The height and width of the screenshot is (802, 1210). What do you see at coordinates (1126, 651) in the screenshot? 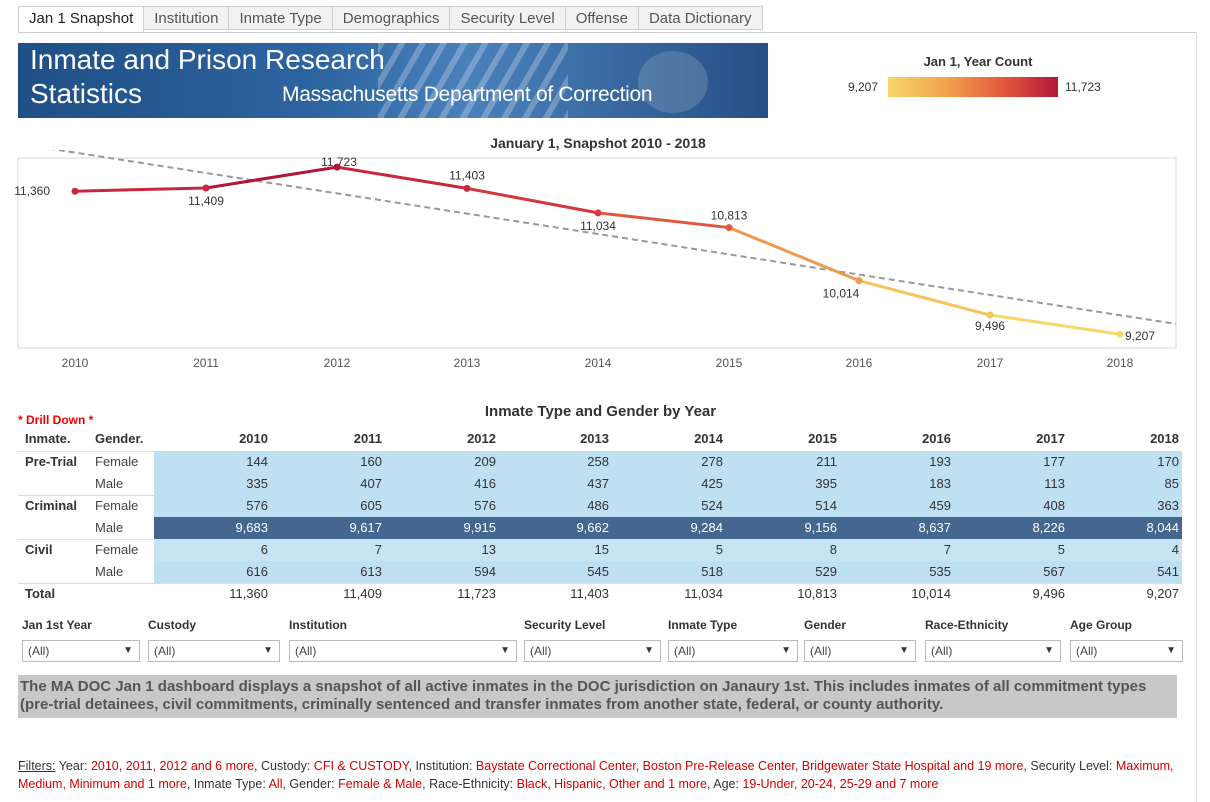
I see `filter-age-group-dropdown: (All) ▼` at bounding box center [1126, 651].